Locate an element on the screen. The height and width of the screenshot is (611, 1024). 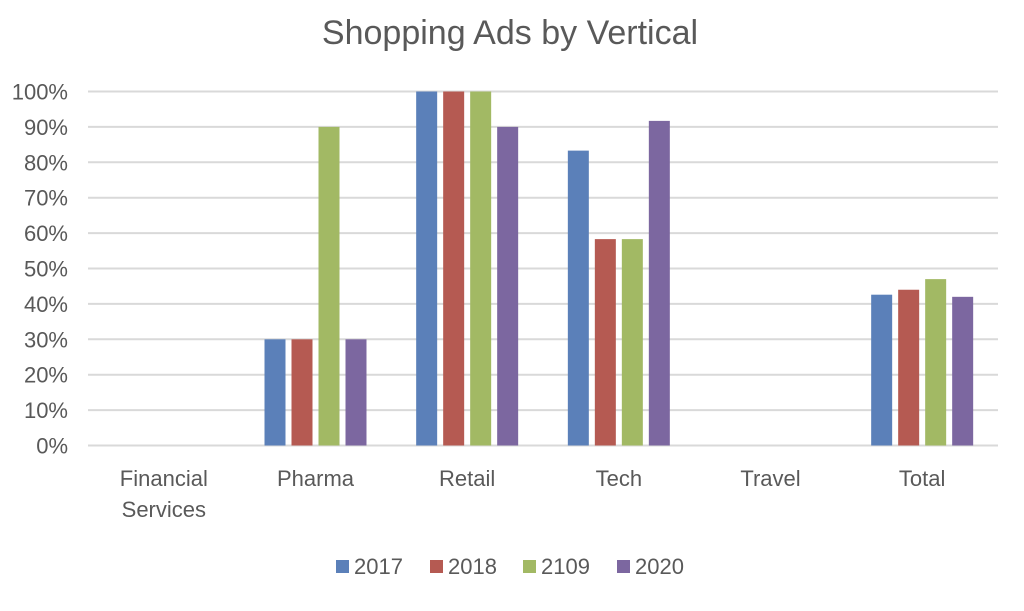
y-tick-label: 100% is located at coordinates (40, 92).